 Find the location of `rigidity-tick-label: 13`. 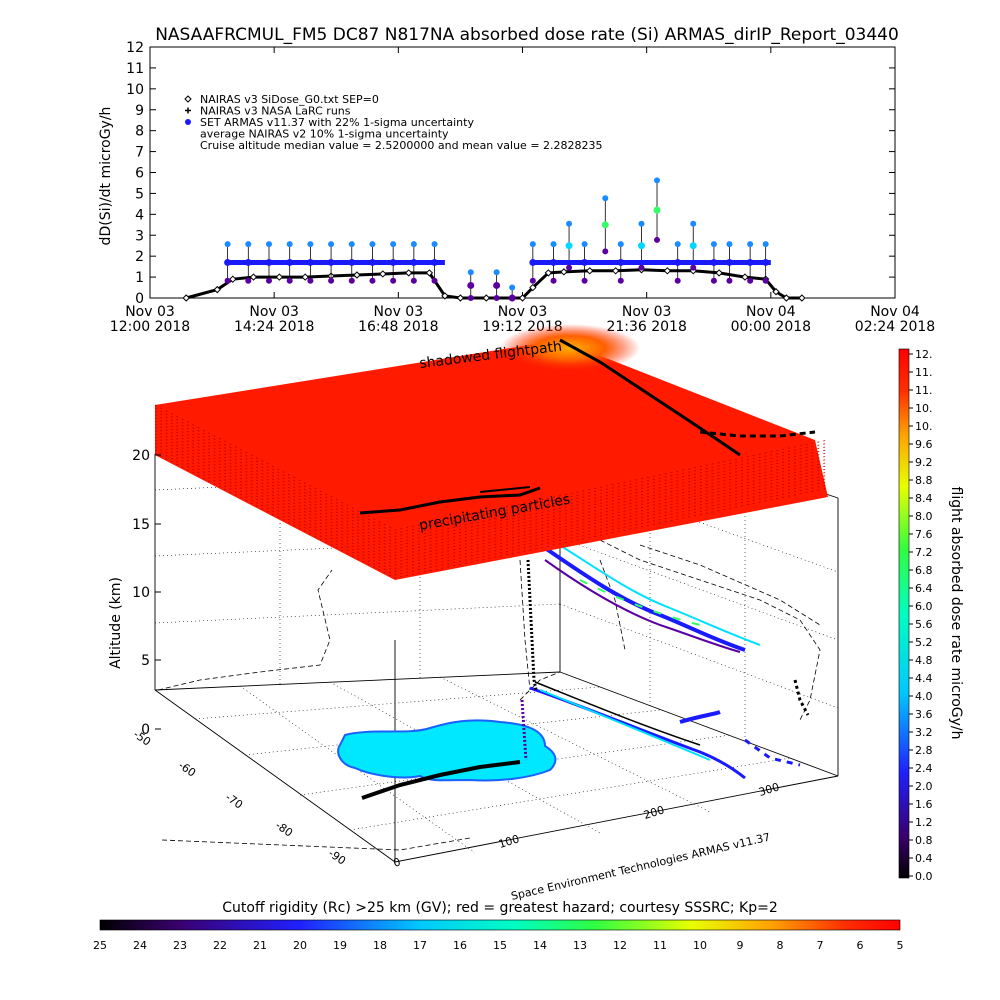

rigidity-tick-label: 13 is located at coordinates (580, 945).